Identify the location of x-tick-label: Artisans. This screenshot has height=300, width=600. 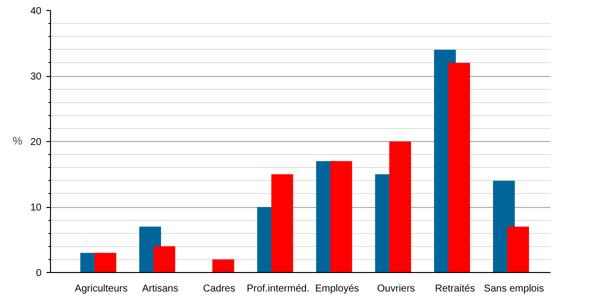
(160, 289).